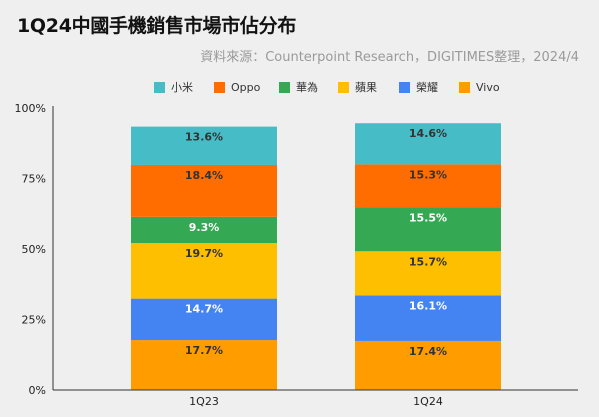  Describe the element at coordinates (246, 87) in the screenshot. I see `legend-label: Oppo` at that location.